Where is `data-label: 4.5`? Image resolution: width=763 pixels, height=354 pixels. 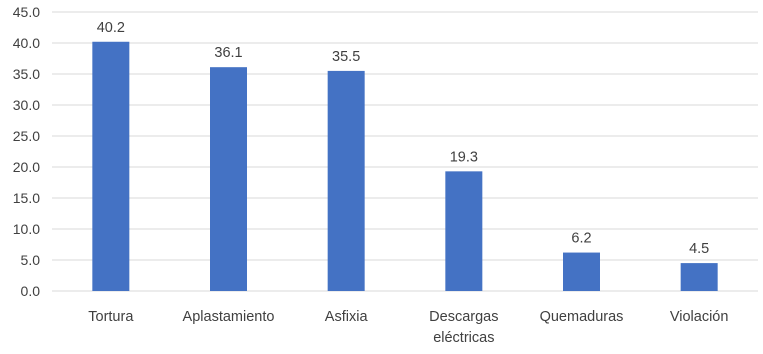
data-label: 4.5 is located at coordinates (699, 249).